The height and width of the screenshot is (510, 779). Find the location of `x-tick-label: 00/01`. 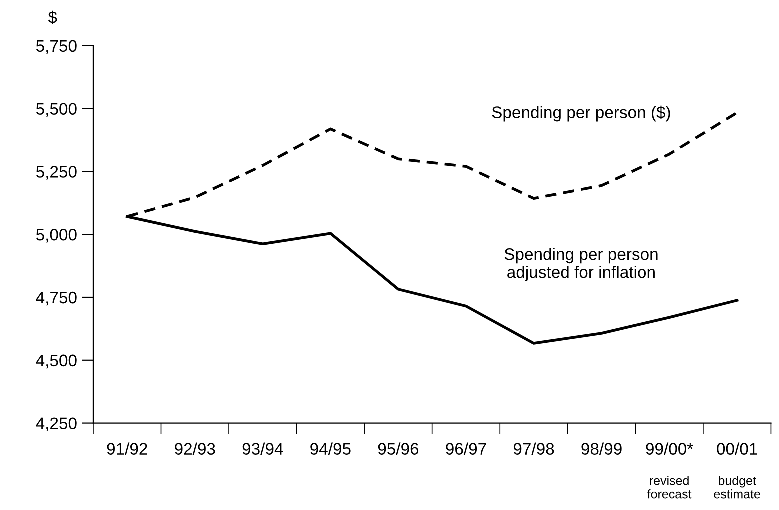

x-tick-label: 00/01 is located at coordinates (737, 448).